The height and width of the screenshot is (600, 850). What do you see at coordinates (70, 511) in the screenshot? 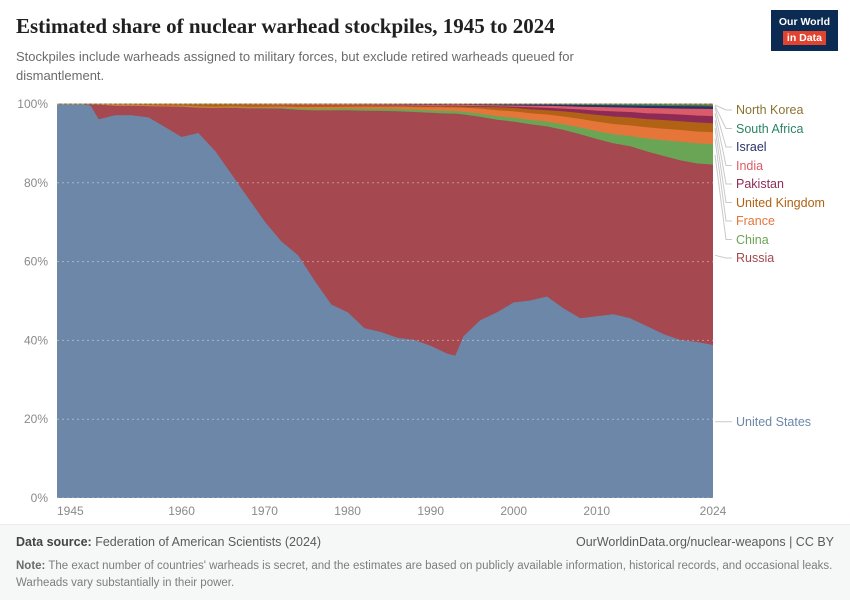
I see `x-tick-label: 1945` at bounding box center [70, 511].